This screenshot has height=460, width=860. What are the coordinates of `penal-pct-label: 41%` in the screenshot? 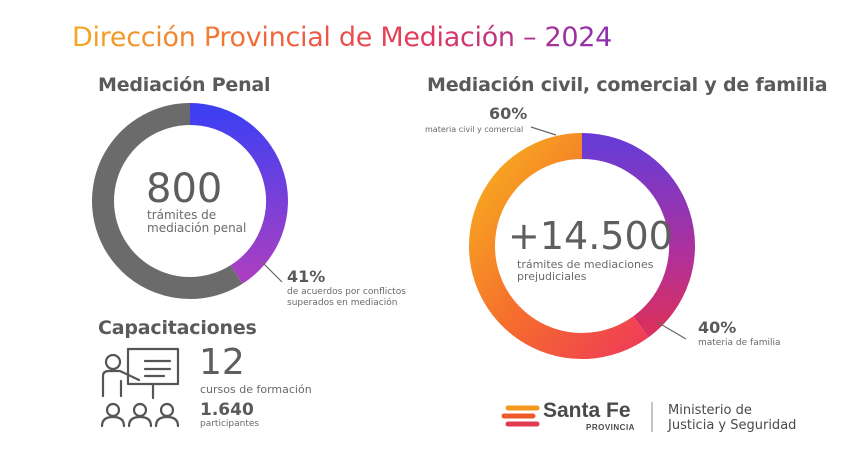 It's located at (306, 276).